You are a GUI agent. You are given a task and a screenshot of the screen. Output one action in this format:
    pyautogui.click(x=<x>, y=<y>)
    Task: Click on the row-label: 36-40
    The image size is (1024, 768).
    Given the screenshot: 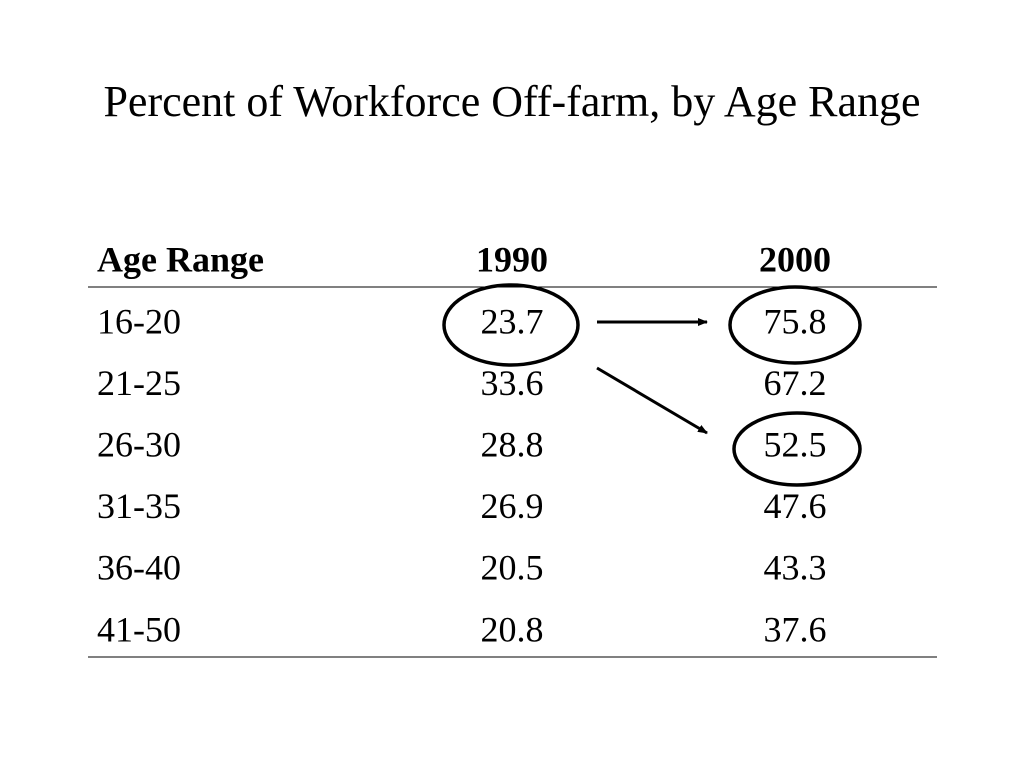 What is the action you would take?
    pyautogui.click(x=139, y=568)
    